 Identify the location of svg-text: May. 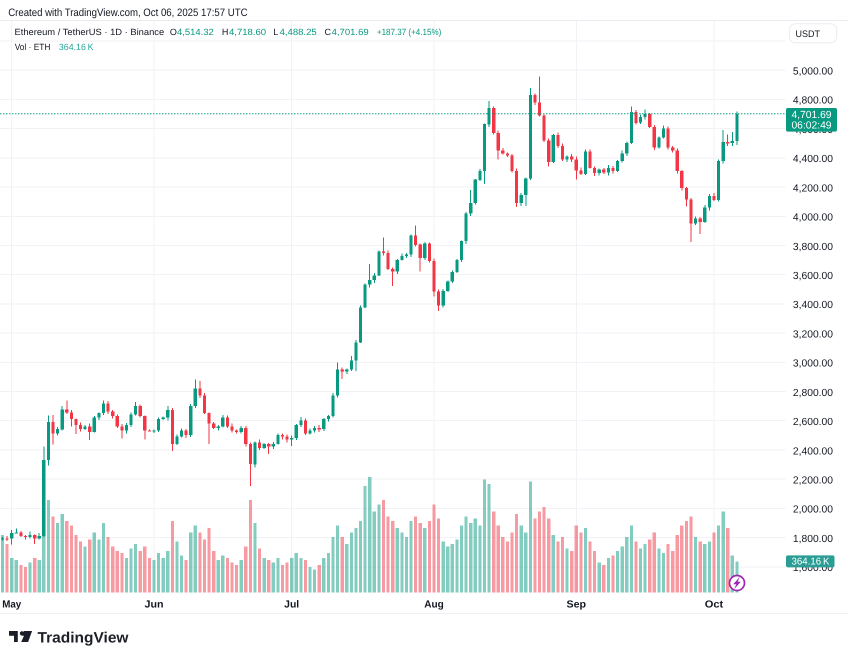
(11, 605).